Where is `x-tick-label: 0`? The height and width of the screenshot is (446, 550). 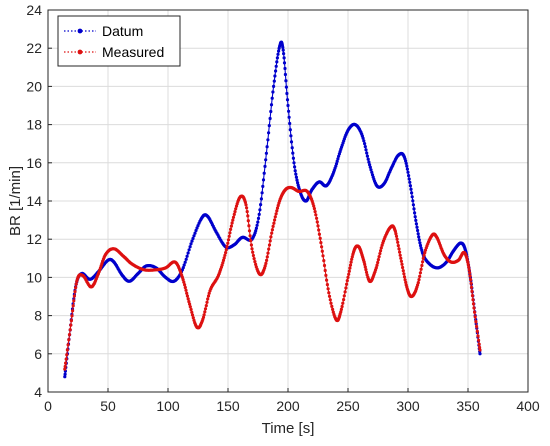
x-tick-label: 0 is located at coordinates (48, 406).